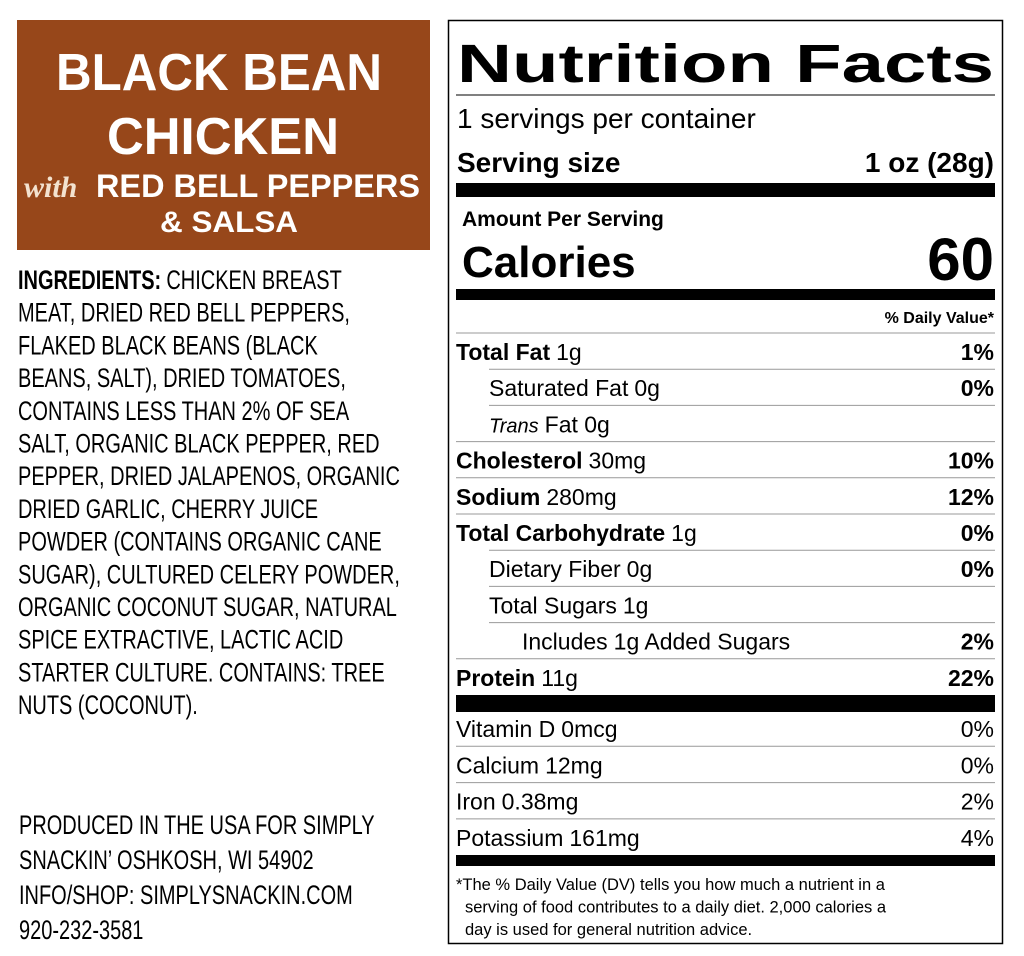 This screenshot has height=956, width=1024. I want to click on ingredient-line: ORGANIC COCONUT SUGAR, NATURAL, so click(207, 607).